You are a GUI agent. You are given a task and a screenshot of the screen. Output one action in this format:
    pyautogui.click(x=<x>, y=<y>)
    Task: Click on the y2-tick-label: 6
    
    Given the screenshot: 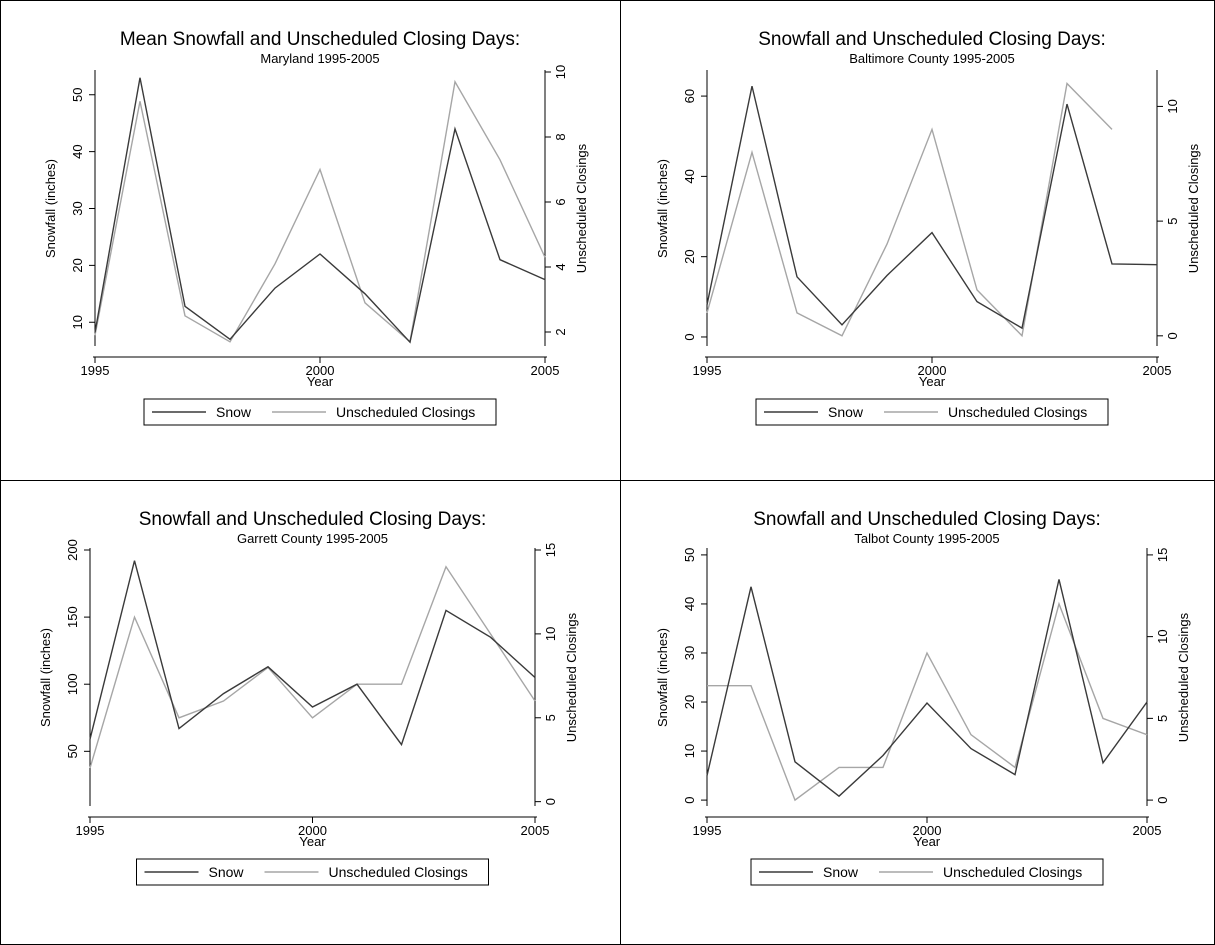 What is the action you would take?
    pyautogui.click(x=560, y=201)
    